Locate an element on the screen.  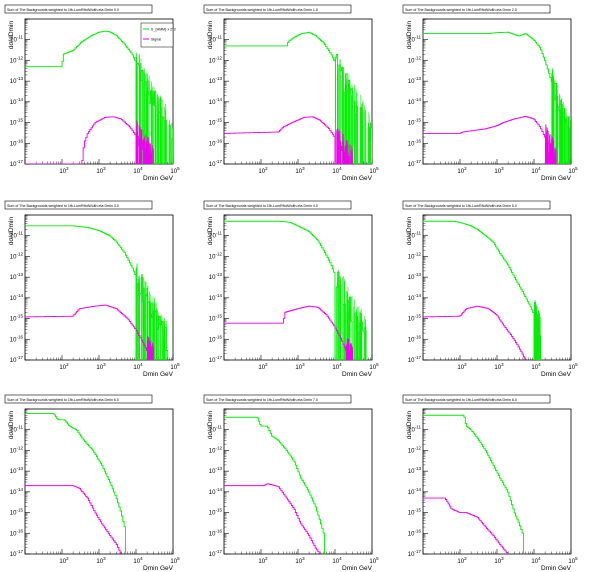
legend: S_{HMM} x 2*3 Signal is located at coordinates (158, 35).